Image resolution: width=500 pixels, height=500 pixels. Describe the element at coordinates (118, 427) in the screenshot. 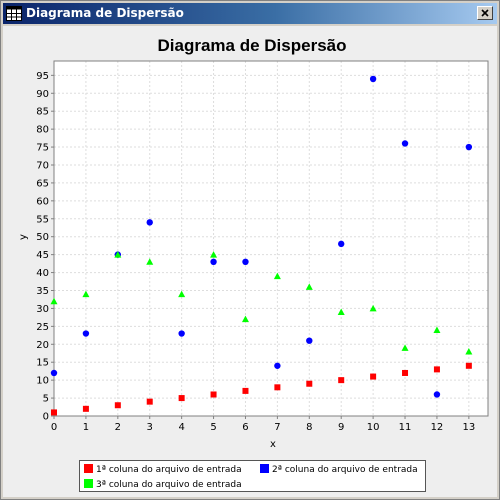

I see `x-tick-label: 2` at that location.